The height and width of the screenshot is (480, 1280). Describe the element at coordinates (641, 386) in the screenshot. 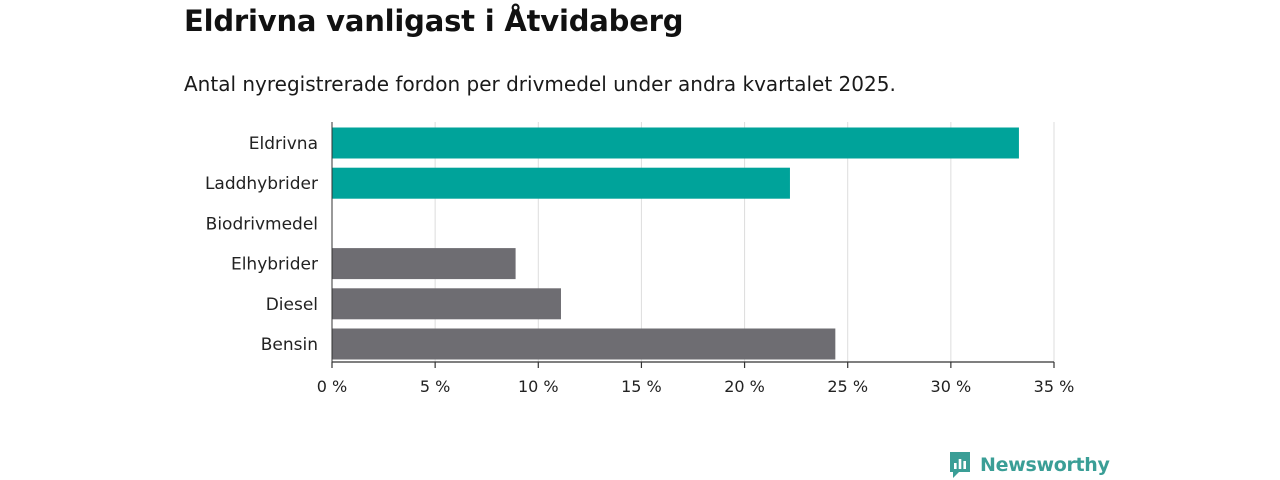

I see `x-tick-label: 15 %` at that location.